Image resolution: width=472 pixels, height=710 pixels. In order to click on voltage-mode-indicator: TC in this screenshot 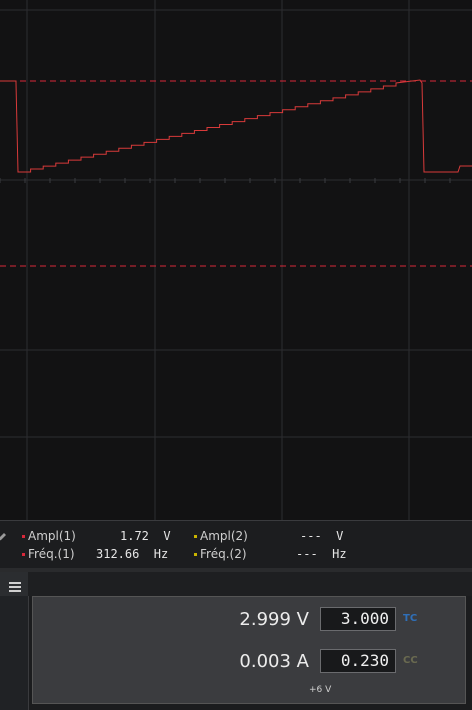, I will do `click(410, 618)`.